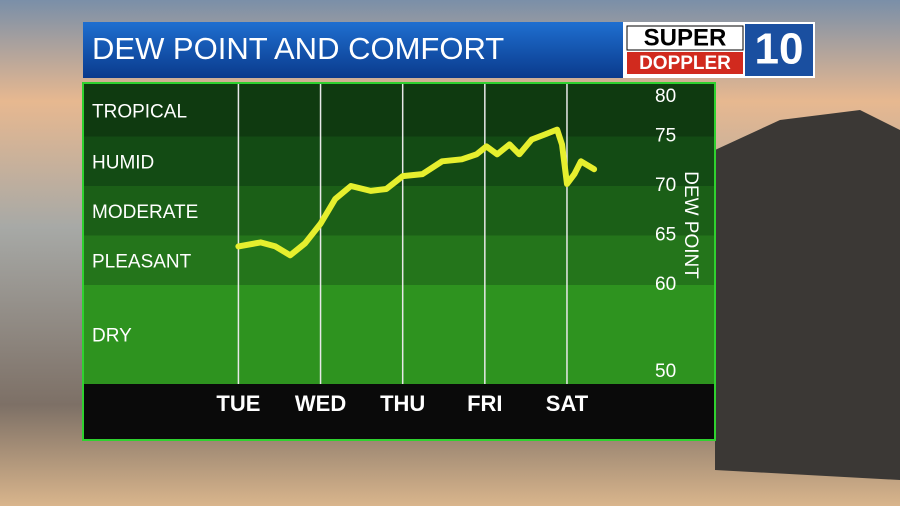 This screenshot has height=506, width=900. I want to click on y-tick-label: 60, so click(665, 284).